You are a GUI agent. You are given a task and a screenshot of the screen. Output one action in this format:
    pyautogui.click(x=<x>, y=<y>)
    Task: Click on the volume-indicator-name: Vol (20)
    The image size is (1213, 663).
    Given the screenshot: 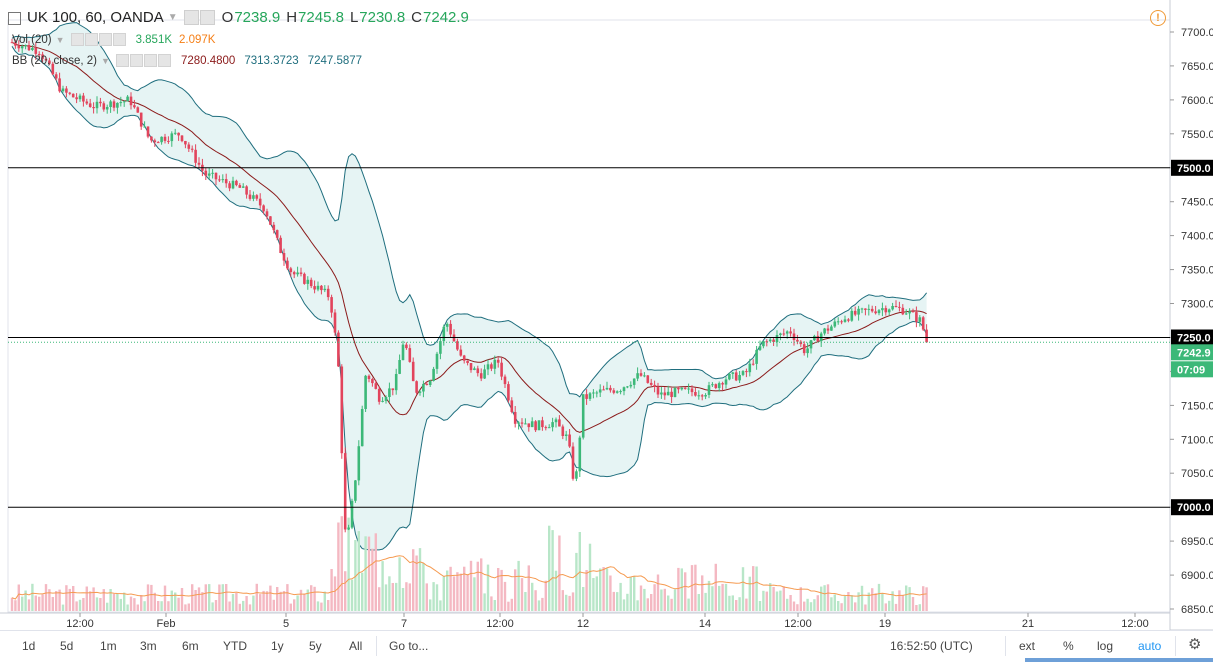 What is the action you would take?
    pyautogui.click(x=32, y=39)
    